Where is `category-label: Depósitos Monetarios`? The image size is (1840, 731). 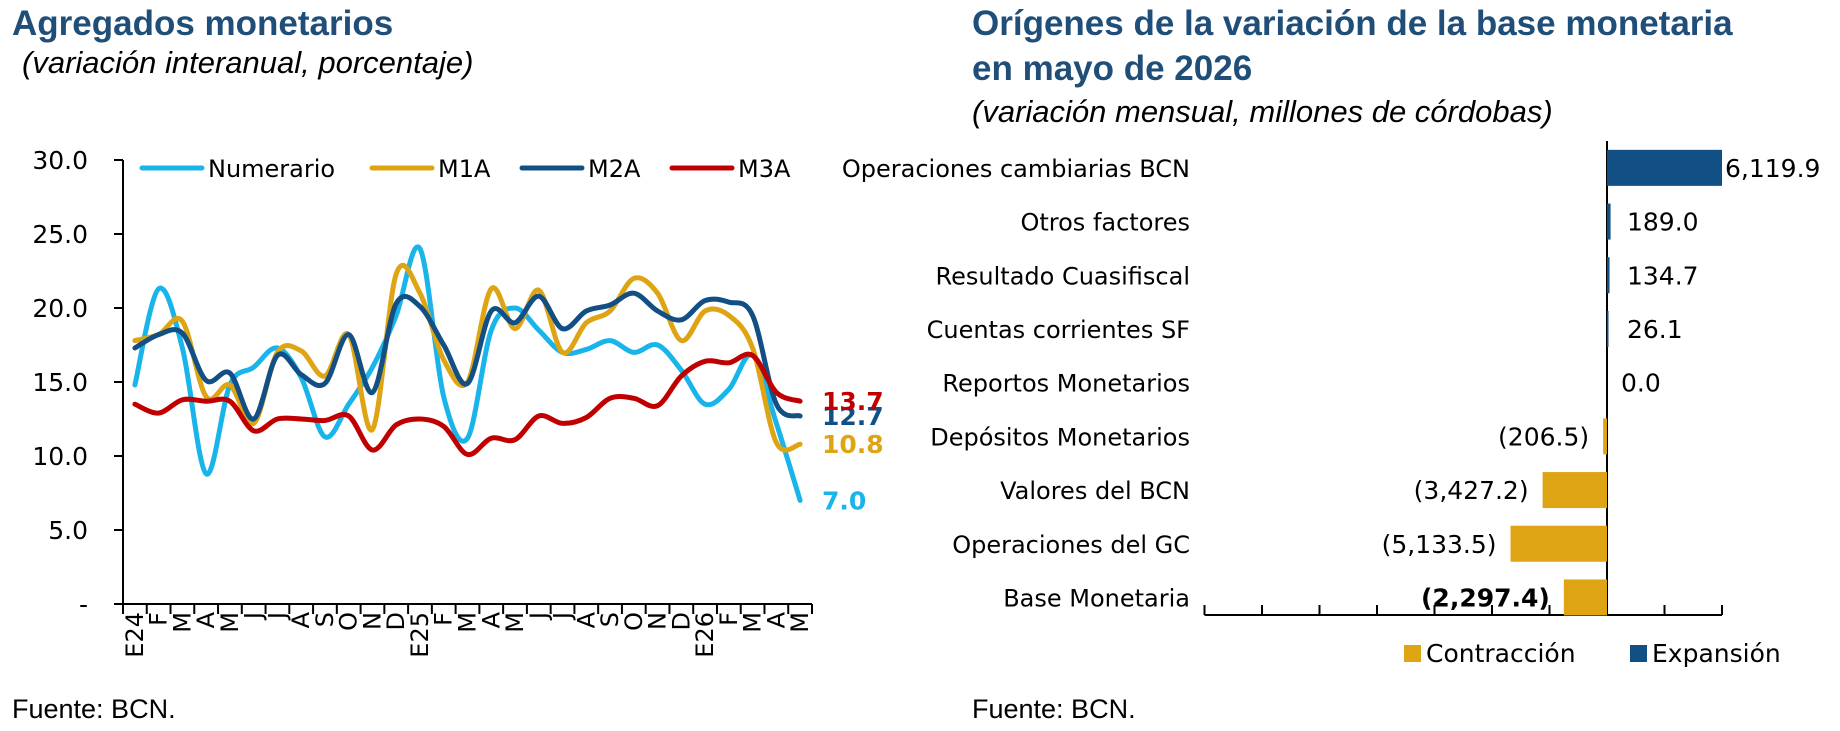 category-label: Depósitos Monetarios is located at coordinates (1060, 437).